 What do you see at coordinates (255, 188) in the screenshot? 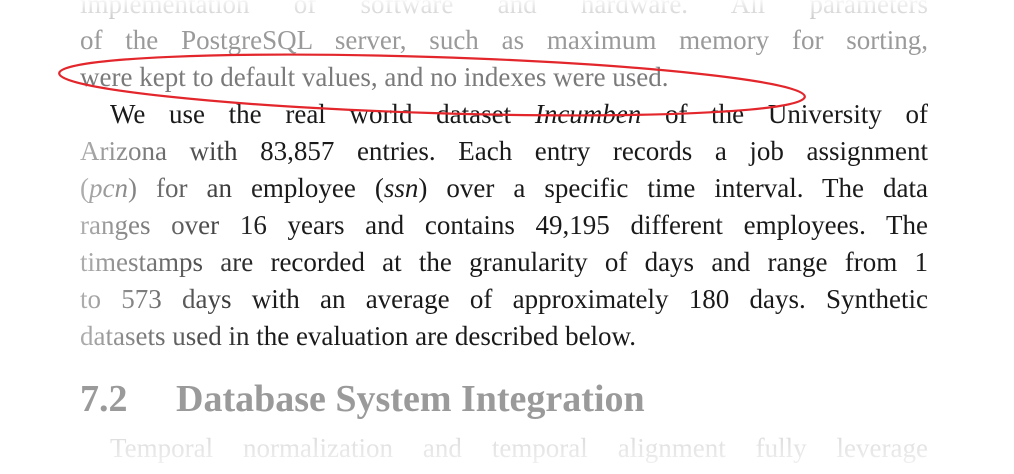
I see `text-span: ) for an employee (` at bounding box center [255, 188].